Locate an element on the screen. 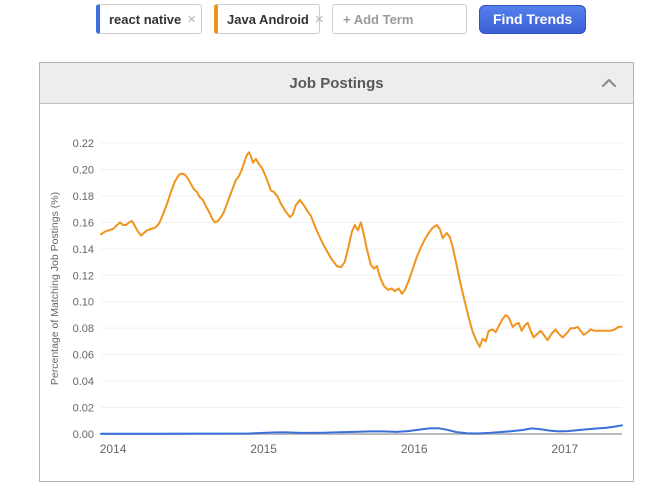  svg-text: 2015 is located at coordinates (263, 449).